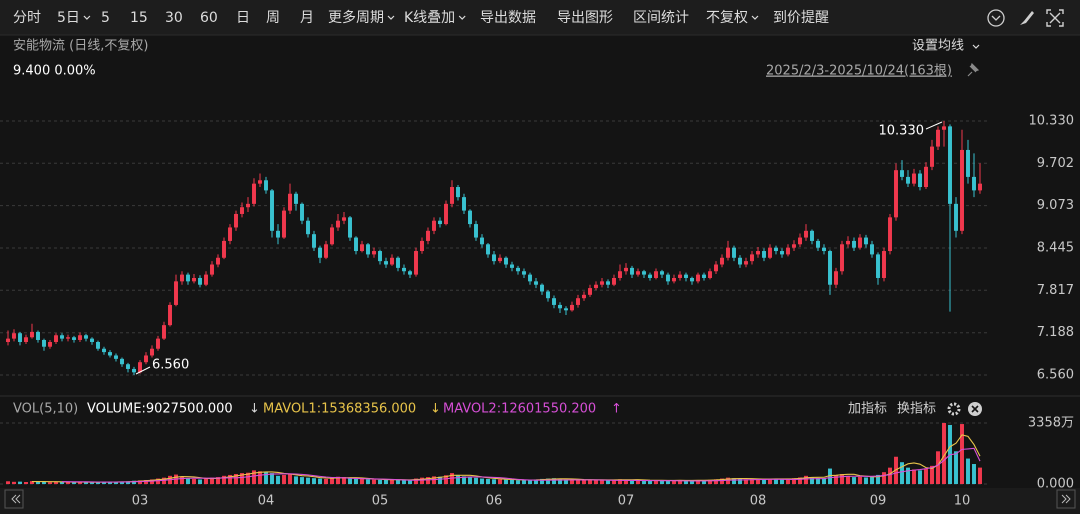  I want to click on toolbar-item: 5, so click(105, 18).